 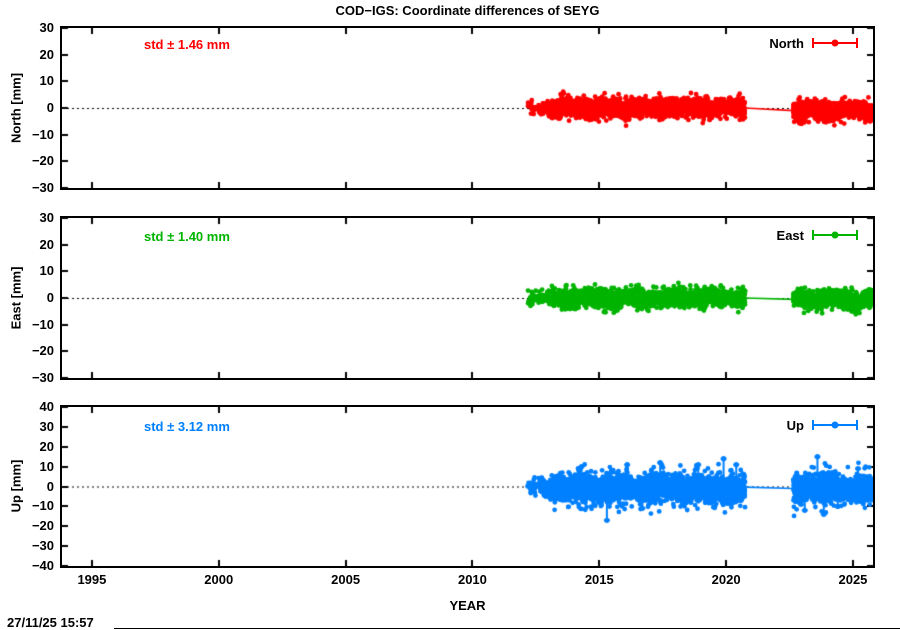 I want to click on legend-label-up: Up, so click(x=795, y=425).